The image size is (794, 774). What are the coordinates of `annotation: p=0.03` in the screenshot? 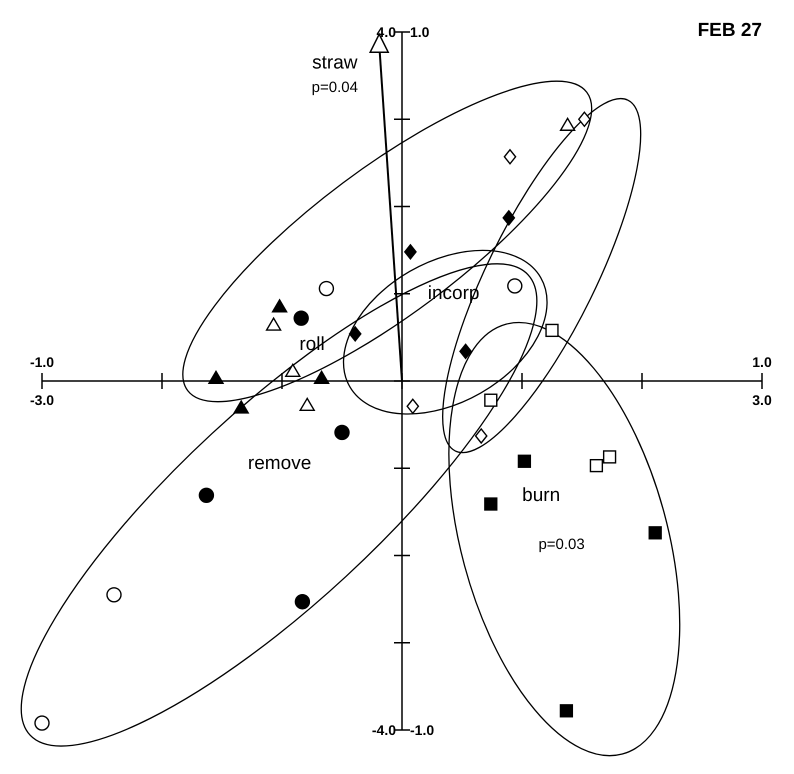 It's located at (561, 544).